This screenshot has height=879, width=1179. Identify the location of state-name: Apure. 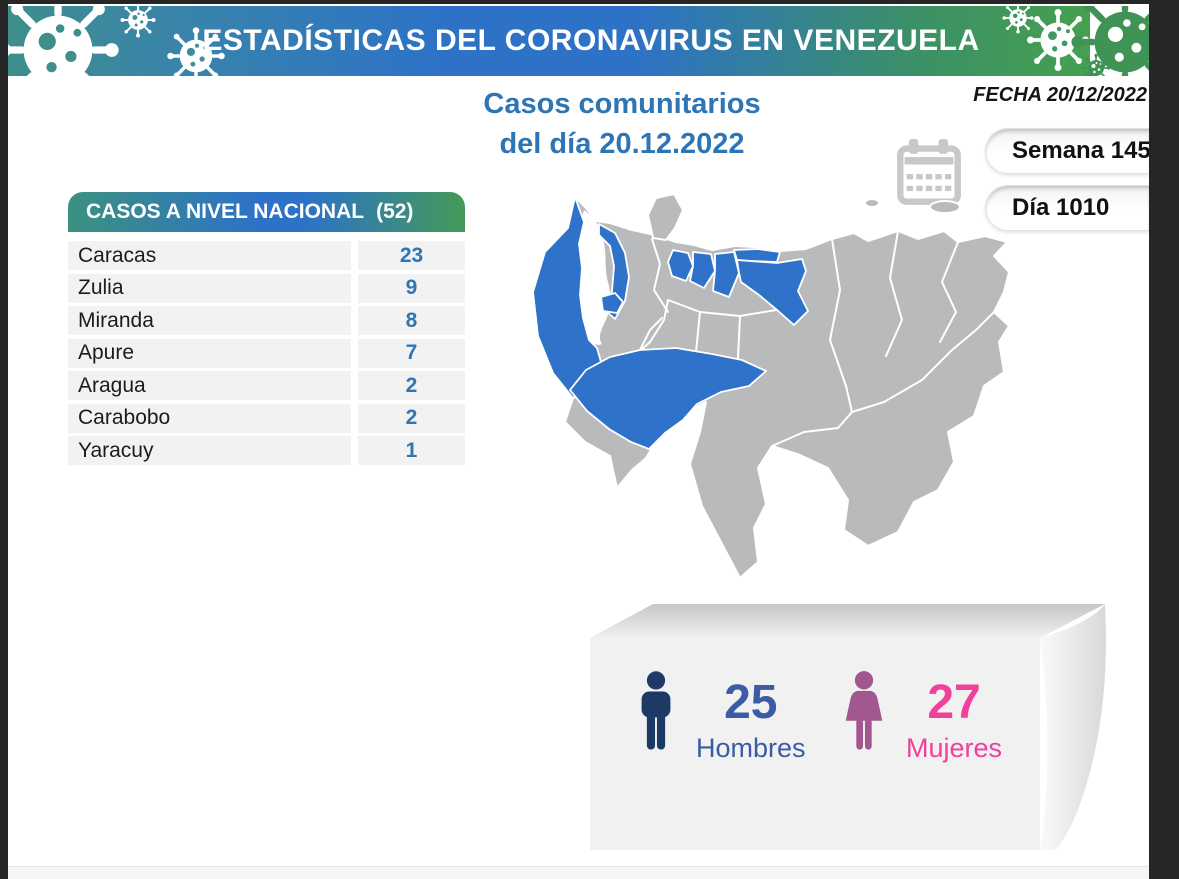
(209, 353).